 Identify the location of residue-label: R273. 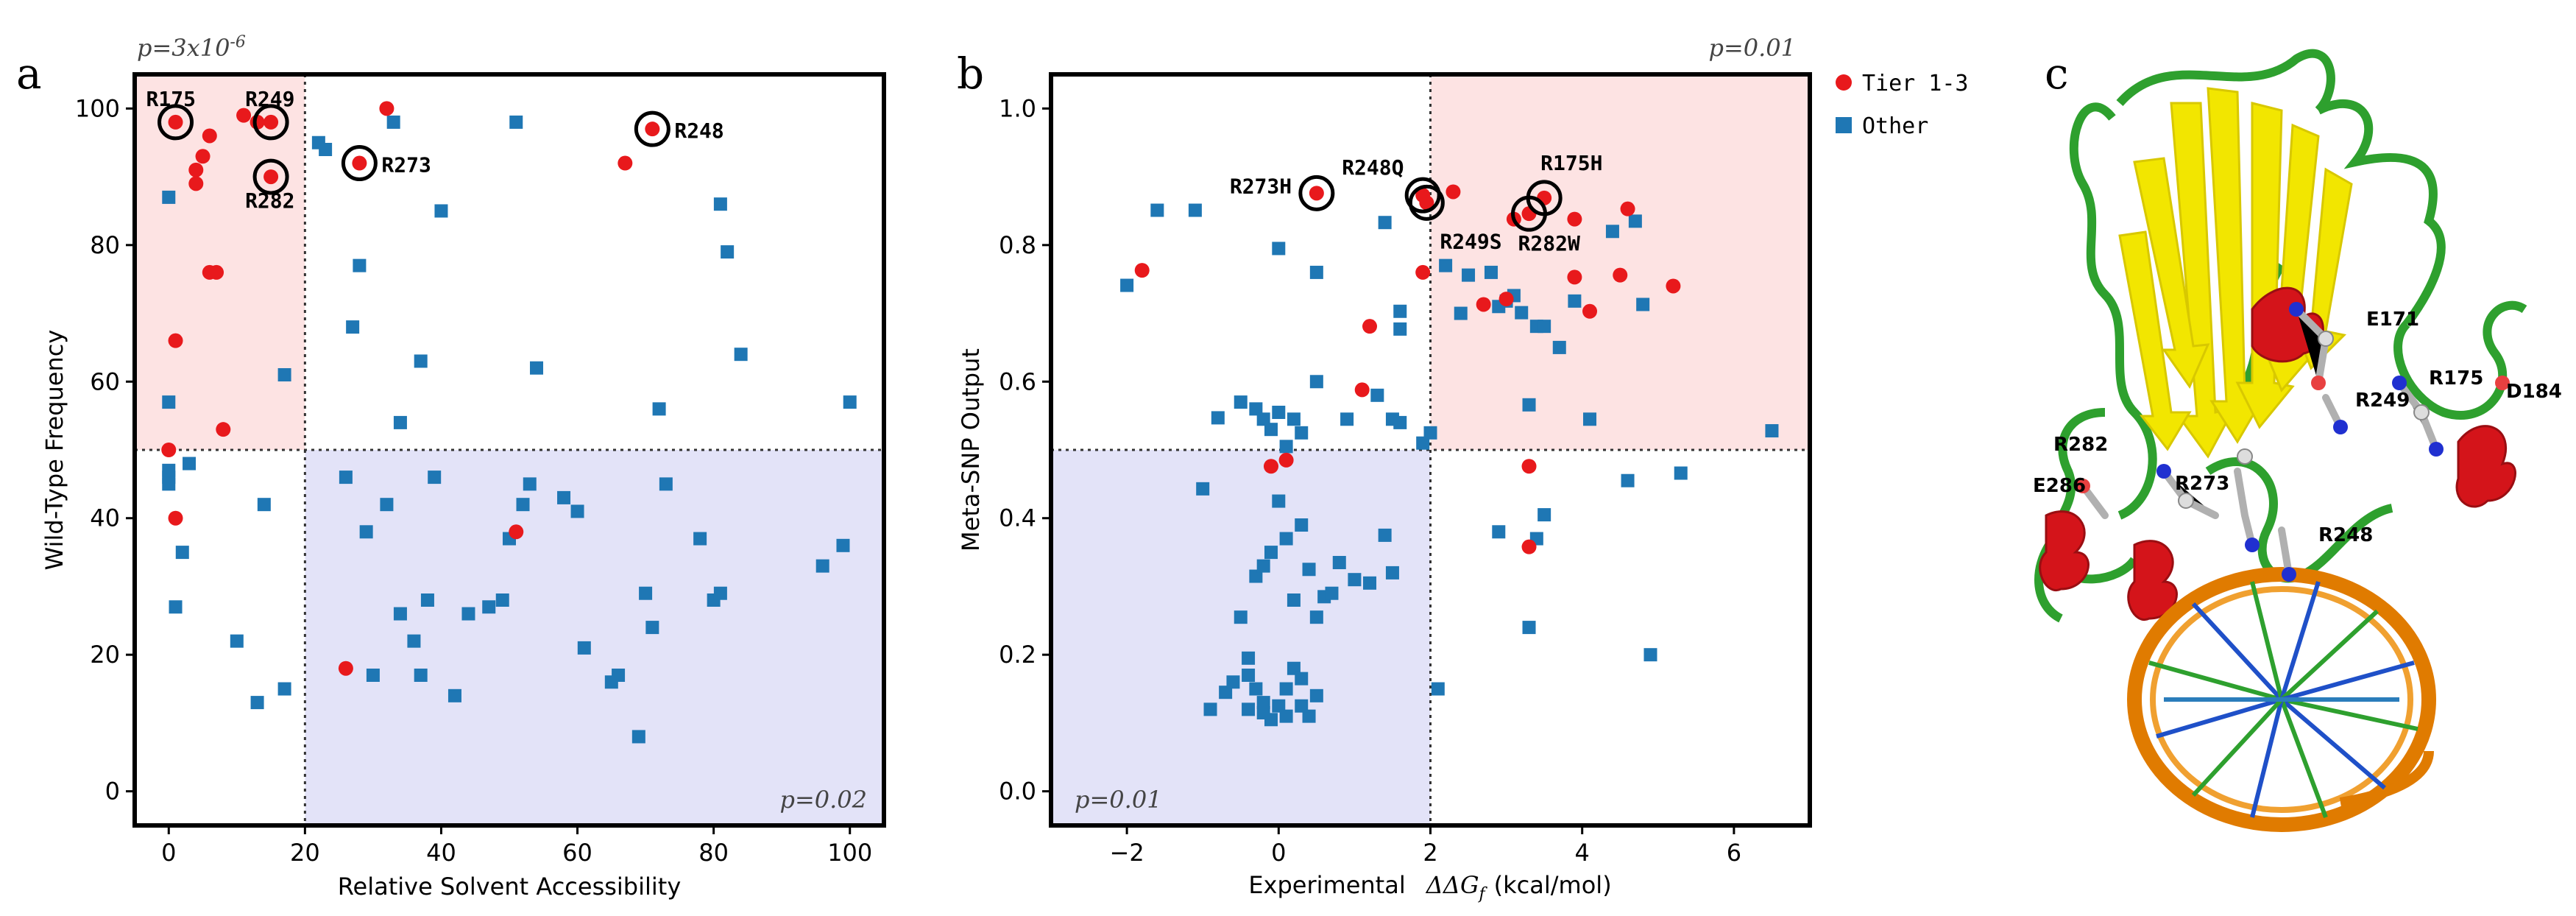
(2202, 484).